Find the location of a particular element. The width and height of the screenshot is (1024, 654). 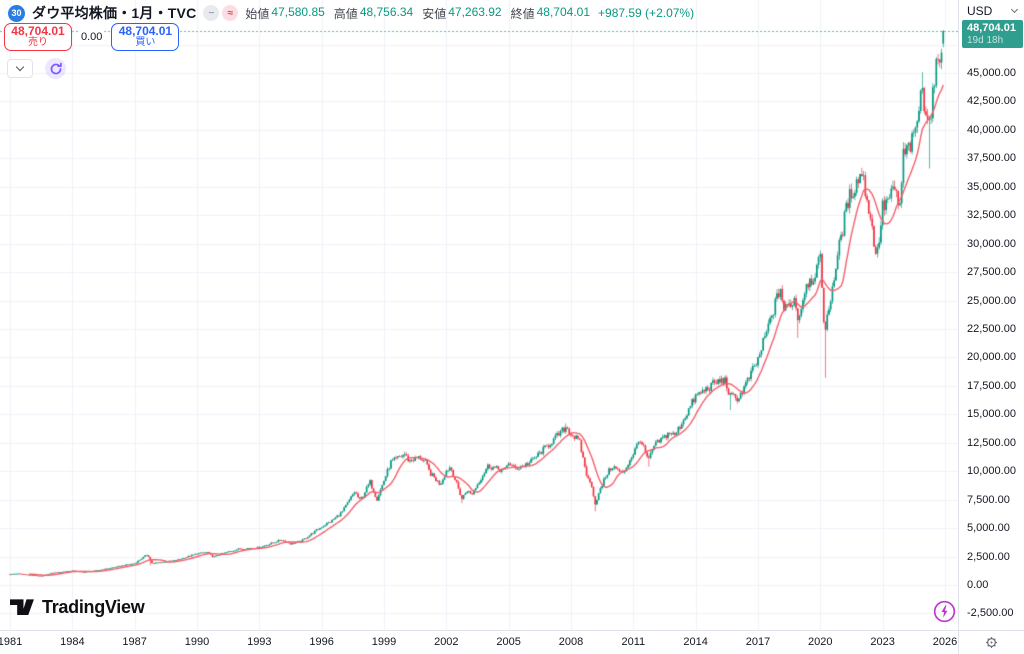

low-label: 安値 is located at coordinates (434, 13).